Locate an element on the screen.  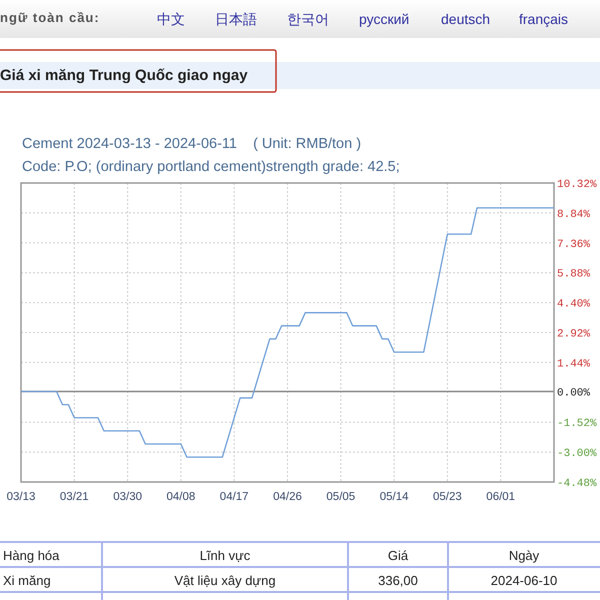
text: Xi măng is located at coordinates (27, 580).